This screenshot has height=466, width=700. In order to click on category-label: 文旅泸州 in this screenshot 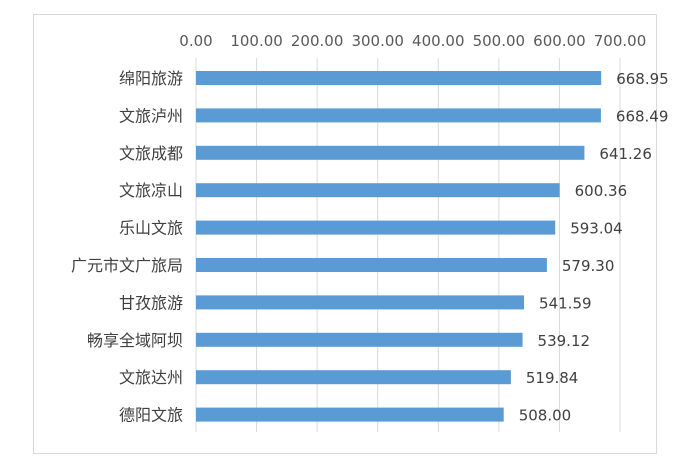, I will do `click(151, 115)`.